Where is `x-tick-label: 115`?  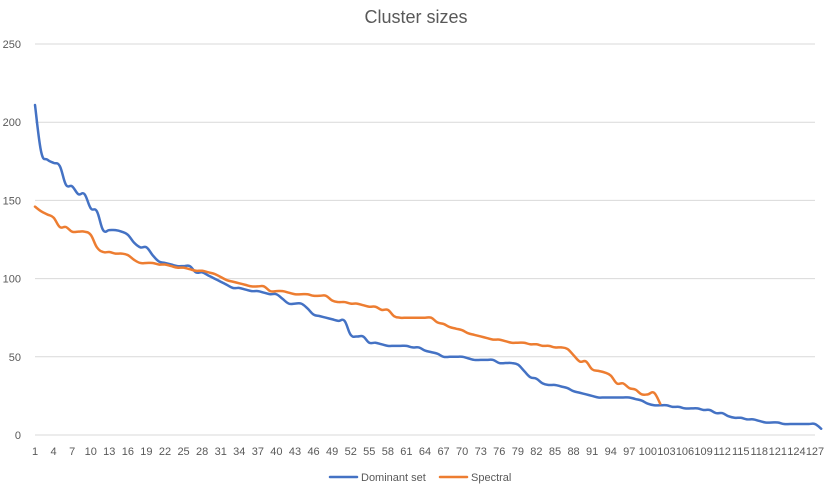 x-tick-label: 115 is located at coordinates (741, 452).